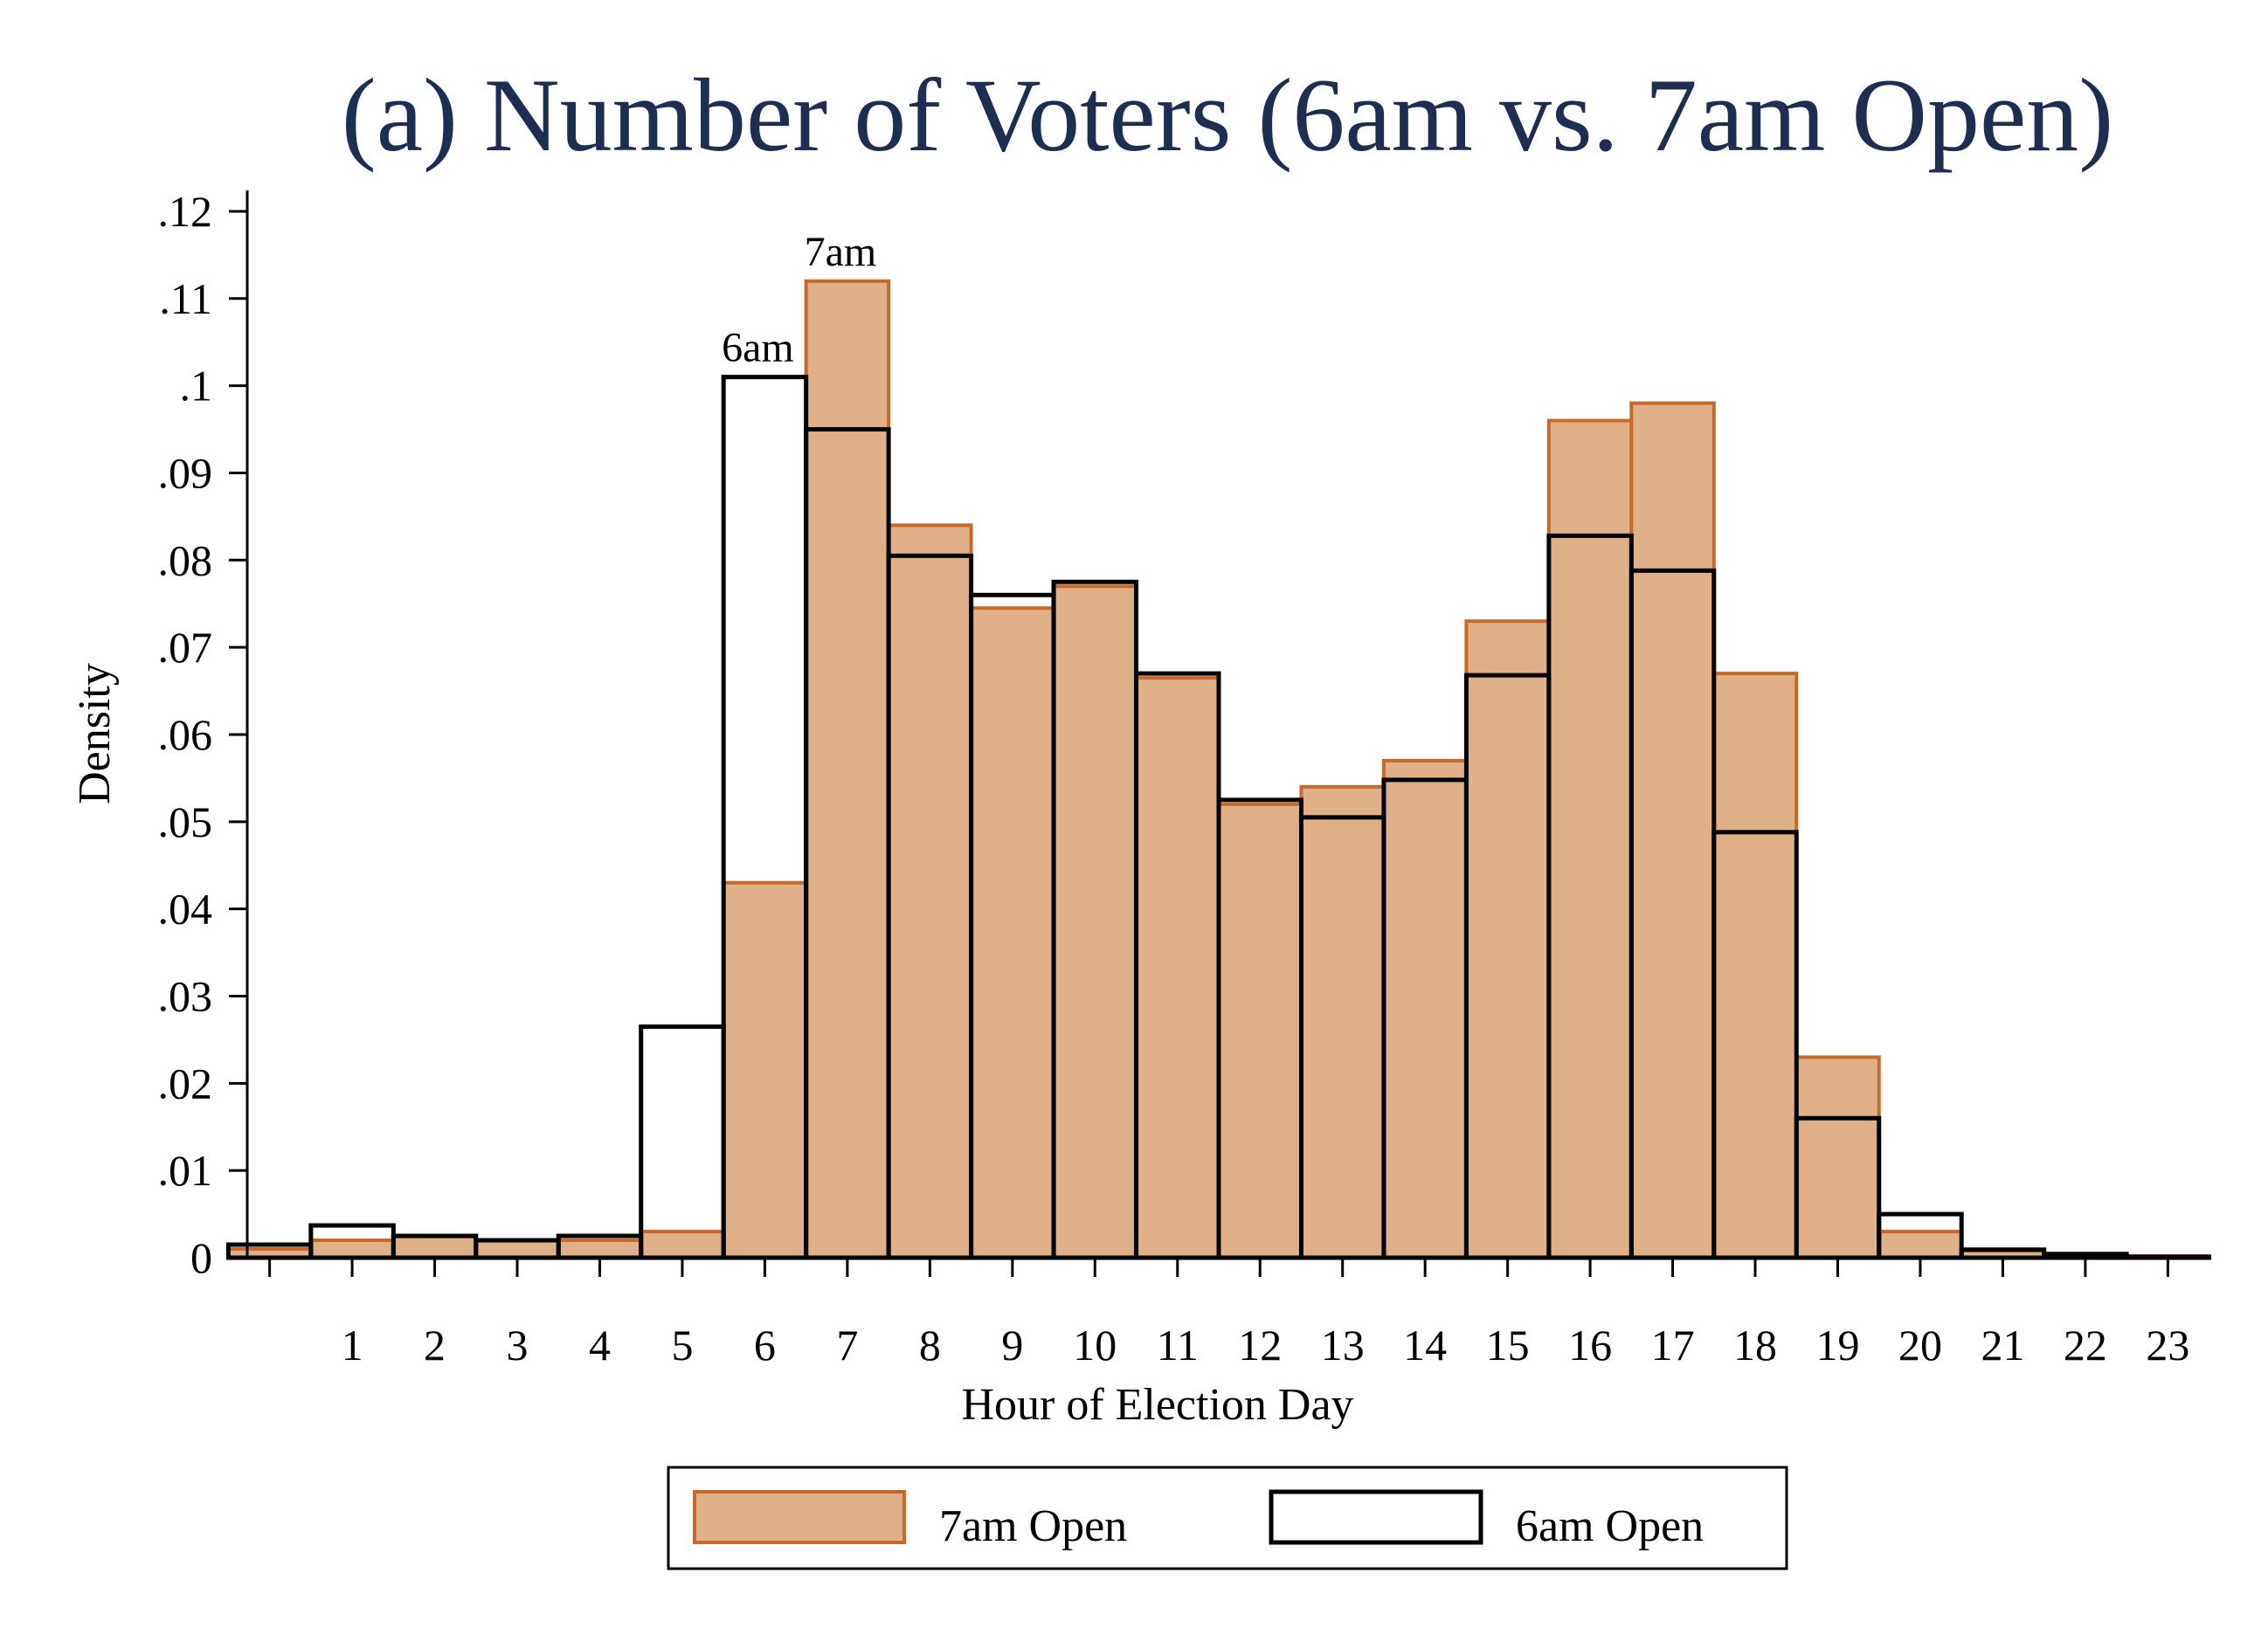 The image size is (2268, 1649). What do you see at coordinates (186, 1083) in the screenshot?
I see `y-tick-label: .02` at bounding box center [186, 1083].